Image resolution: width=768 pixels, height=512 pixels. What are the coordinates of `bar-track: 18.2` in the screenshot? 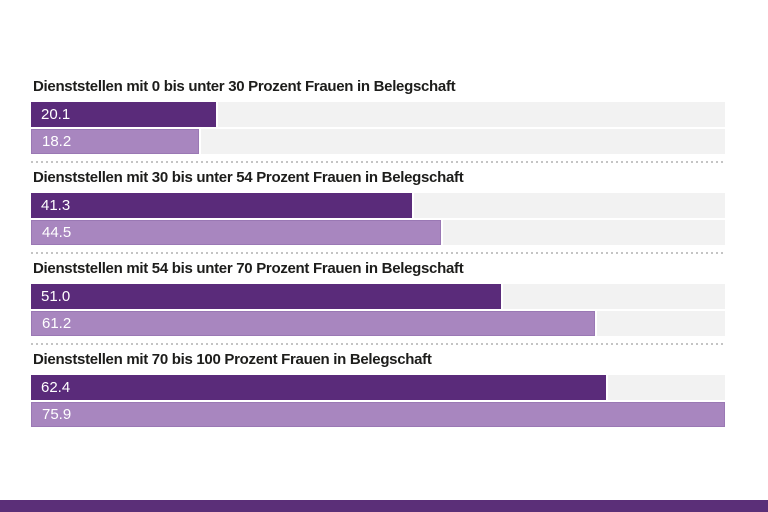 It's located at (378, 141).